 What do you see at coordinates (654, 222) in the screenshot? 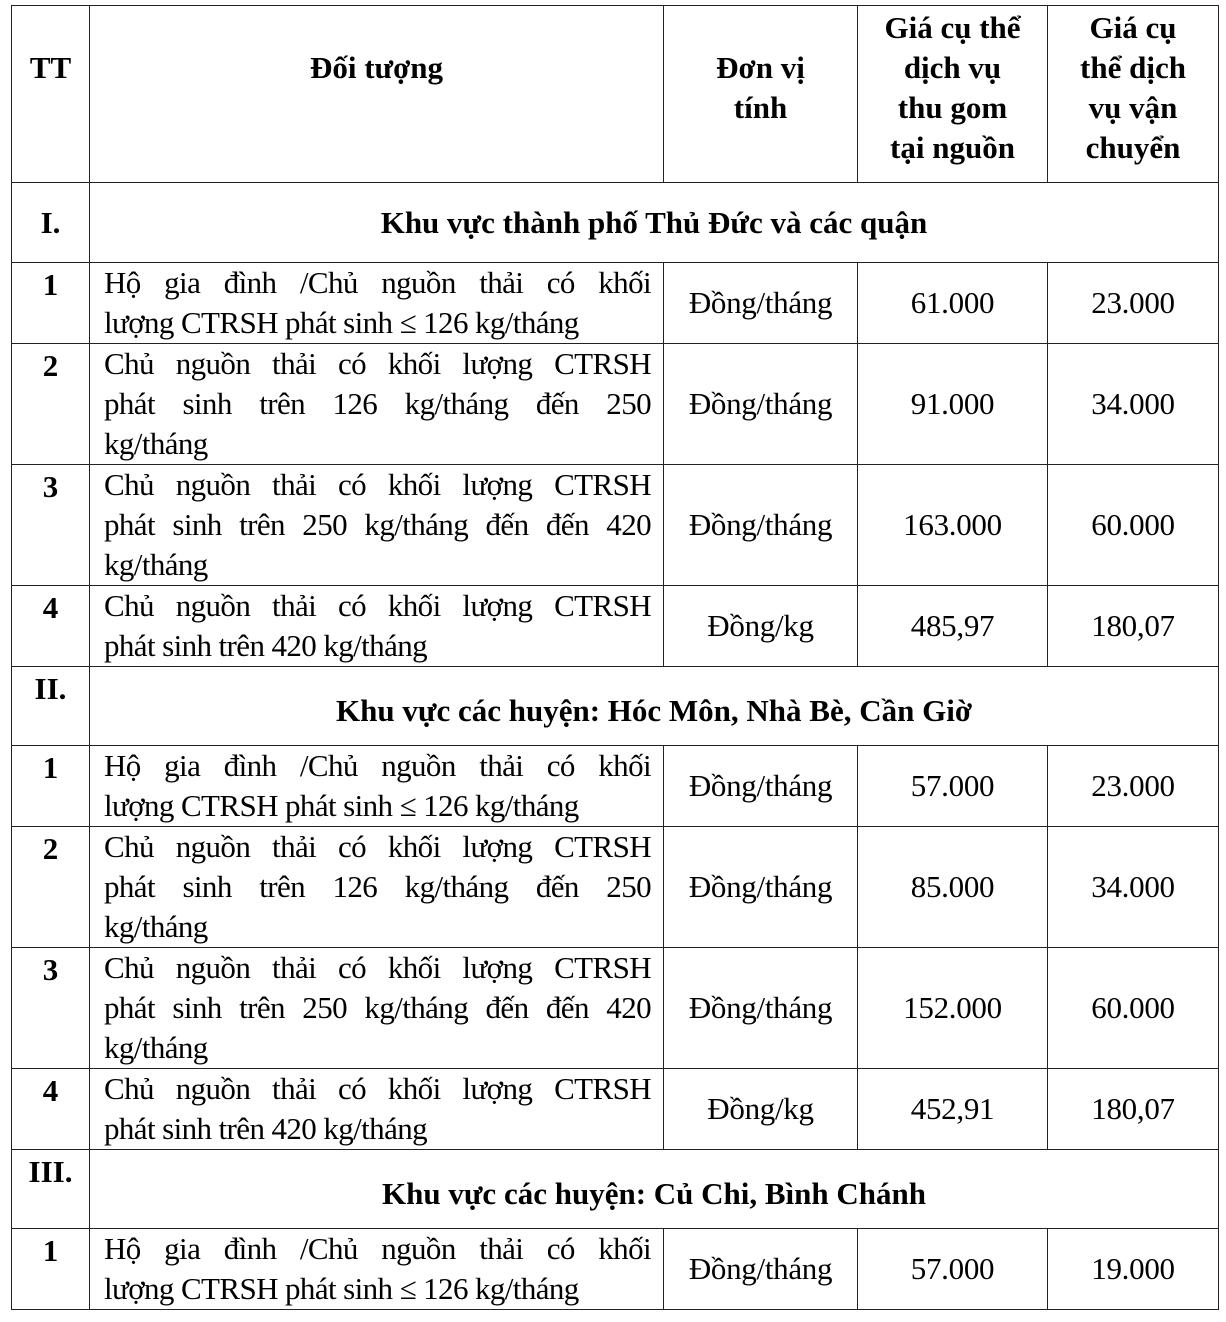
I see `section-title: Khu vực thành phố Thủ Đức và các quận` at bounding box center [654, 222].